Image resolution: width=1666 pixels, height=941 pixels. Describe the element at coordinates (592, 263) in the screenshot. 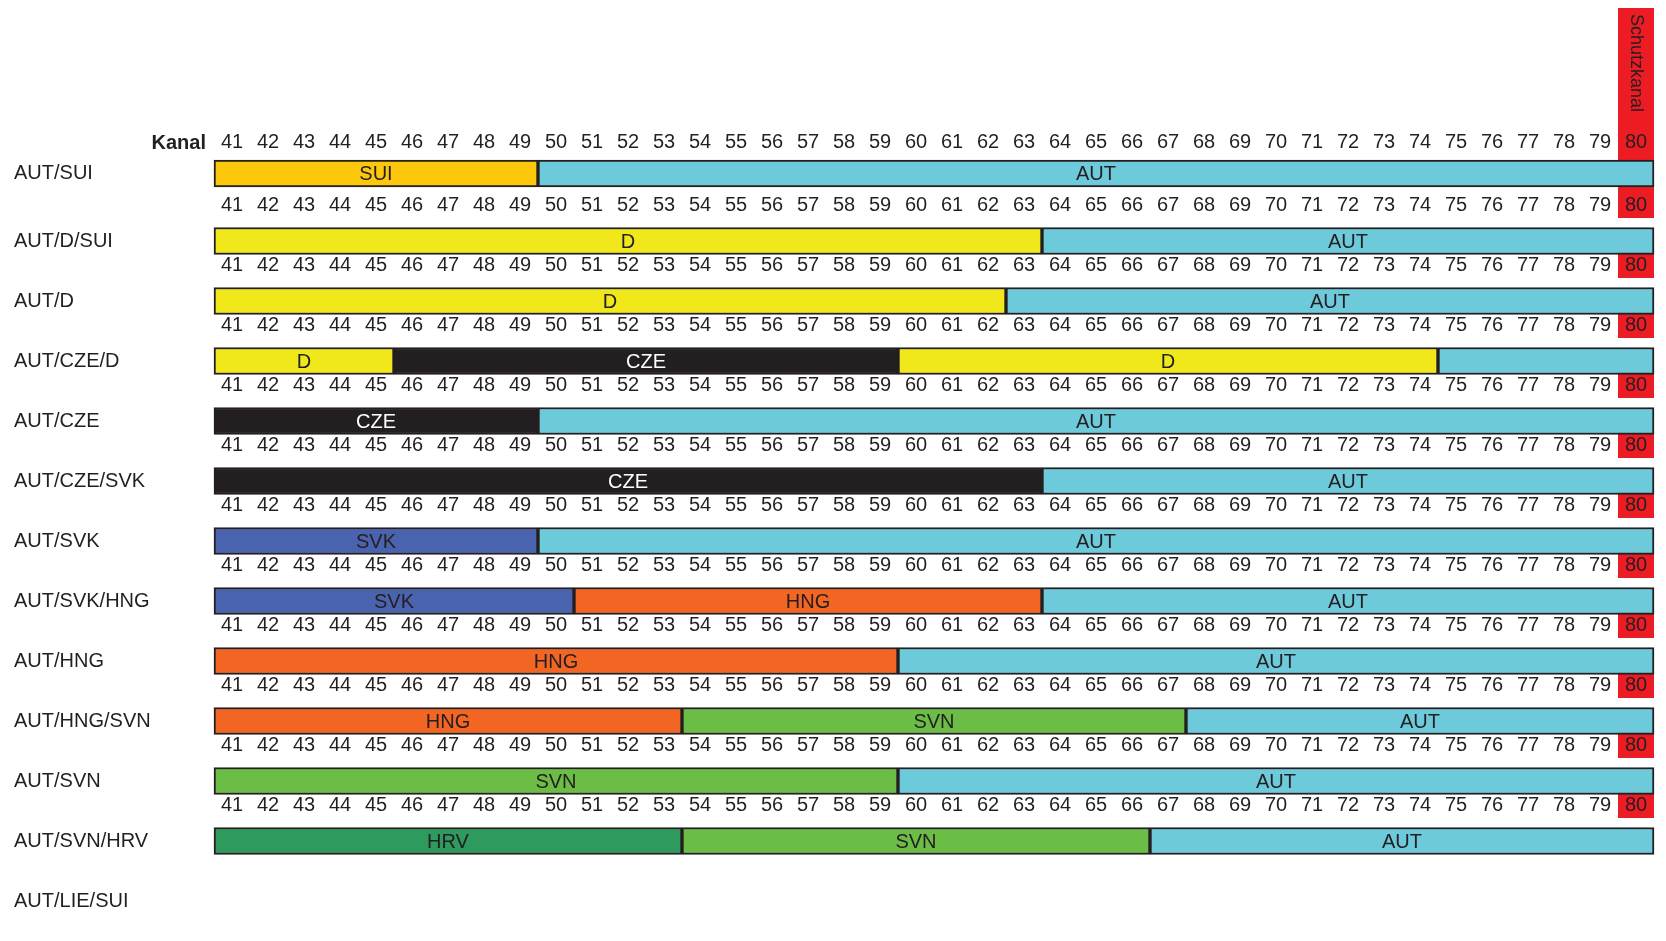

I see `x-tick-label: 51` at that location.